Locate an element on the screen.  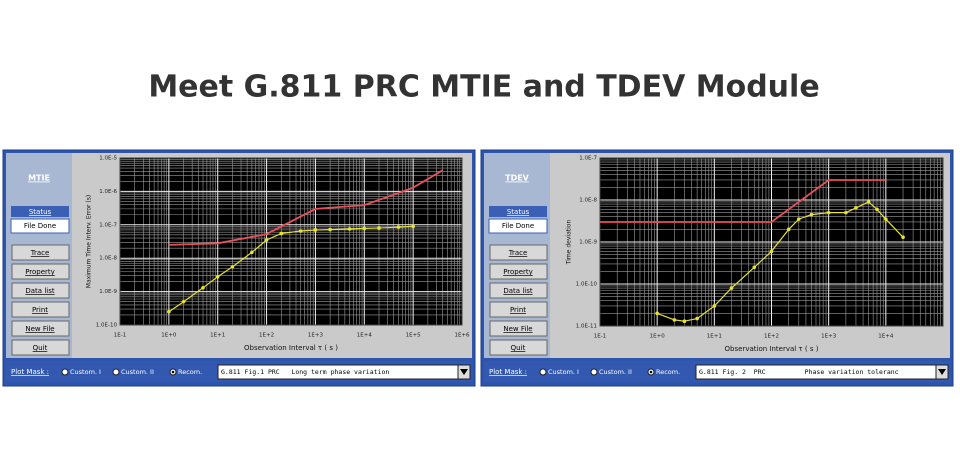
y-axis-label: Time deviation is located at coordinates (569, 243).